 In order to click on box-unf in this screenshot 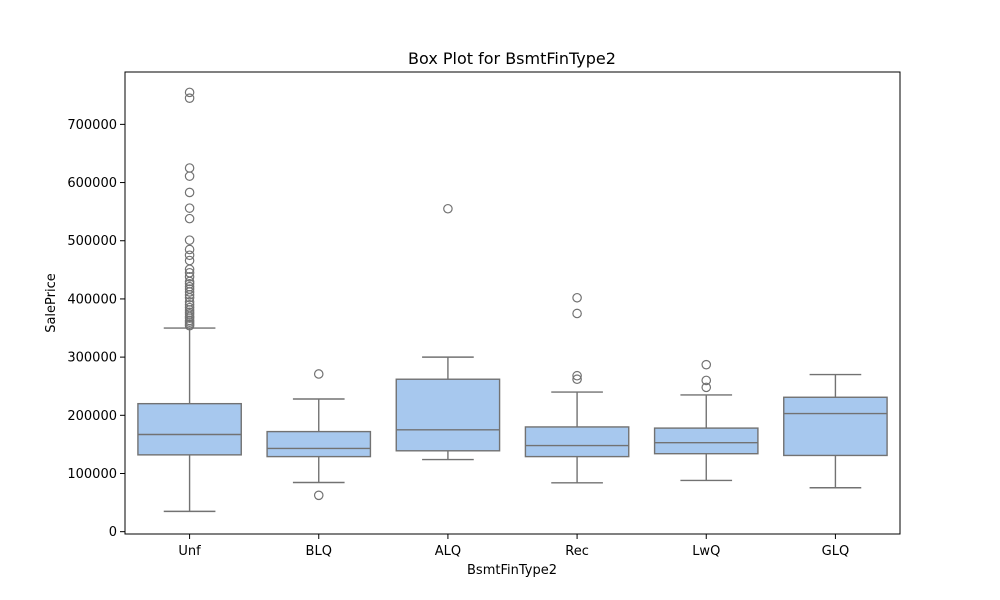, I will do `click(189, 300)`.